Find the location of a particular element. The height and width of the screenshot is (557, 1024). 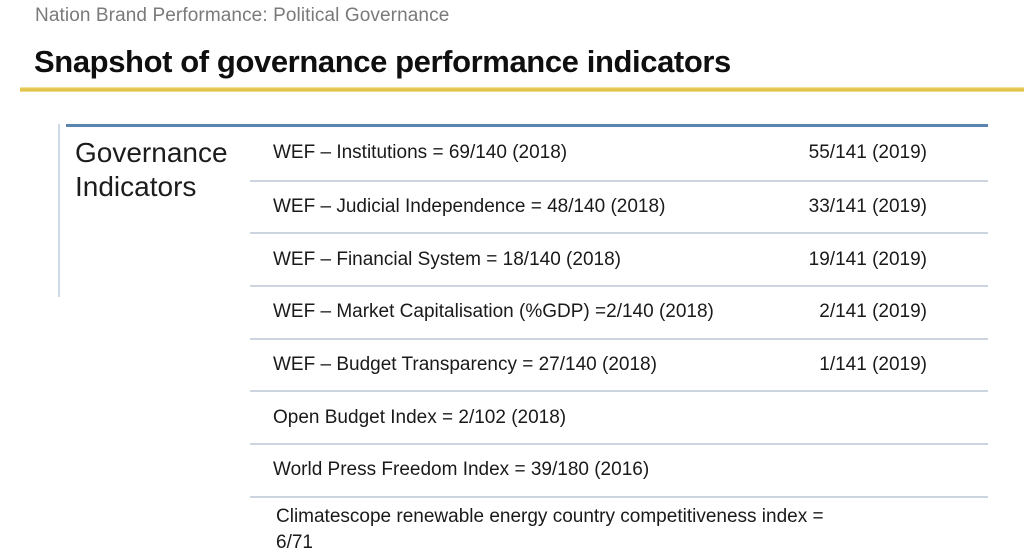

update-2019-cell: 33/141 (2019) is located at coordinates (867, 206).